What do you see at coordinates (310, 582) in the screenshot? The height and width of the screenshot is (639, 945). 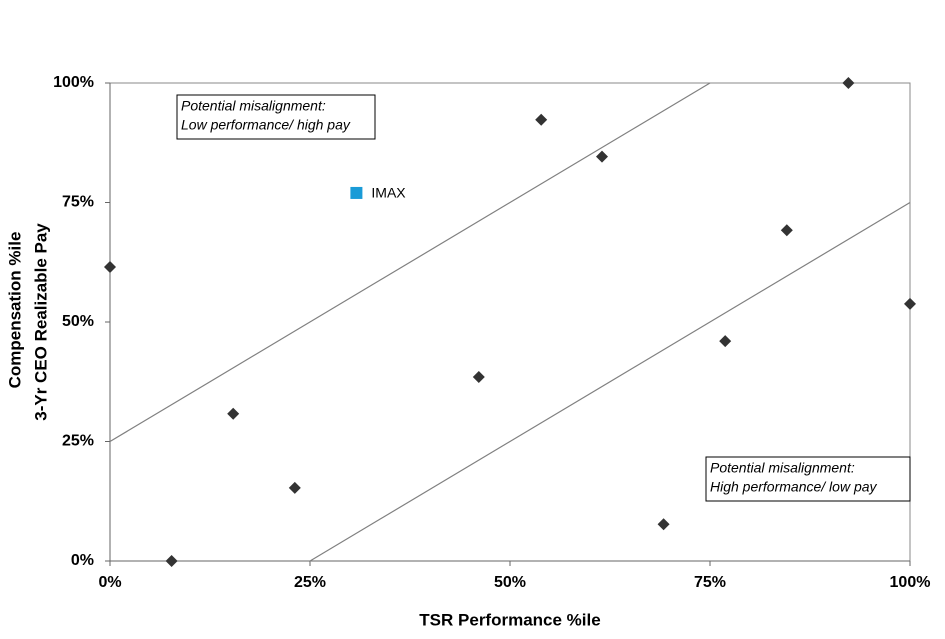 I see `x-tick-label: 25%` at bounding box center [310, 582].